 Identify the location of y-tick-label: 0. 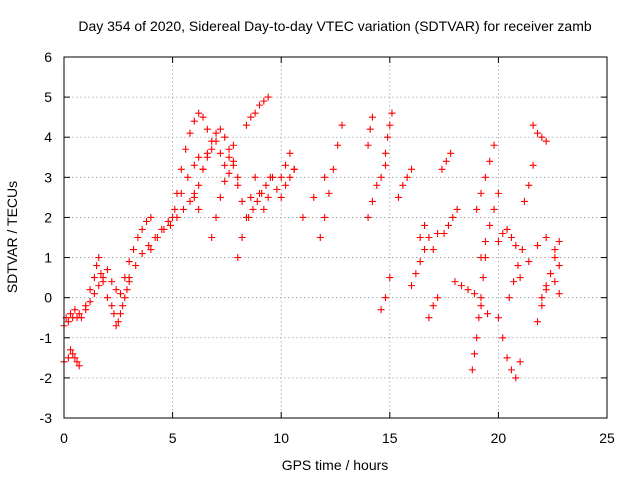
(48, 298).